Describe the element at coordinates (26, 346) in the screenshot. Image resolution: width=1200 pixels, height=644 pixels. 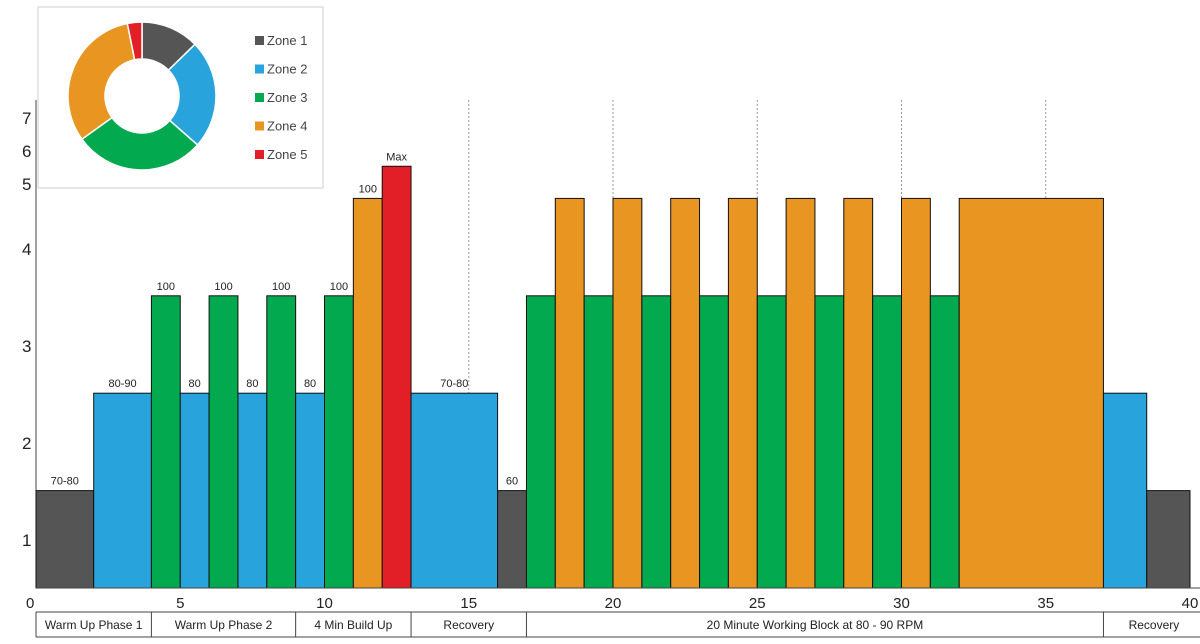
I see `y-tick-3: 3` at that location.